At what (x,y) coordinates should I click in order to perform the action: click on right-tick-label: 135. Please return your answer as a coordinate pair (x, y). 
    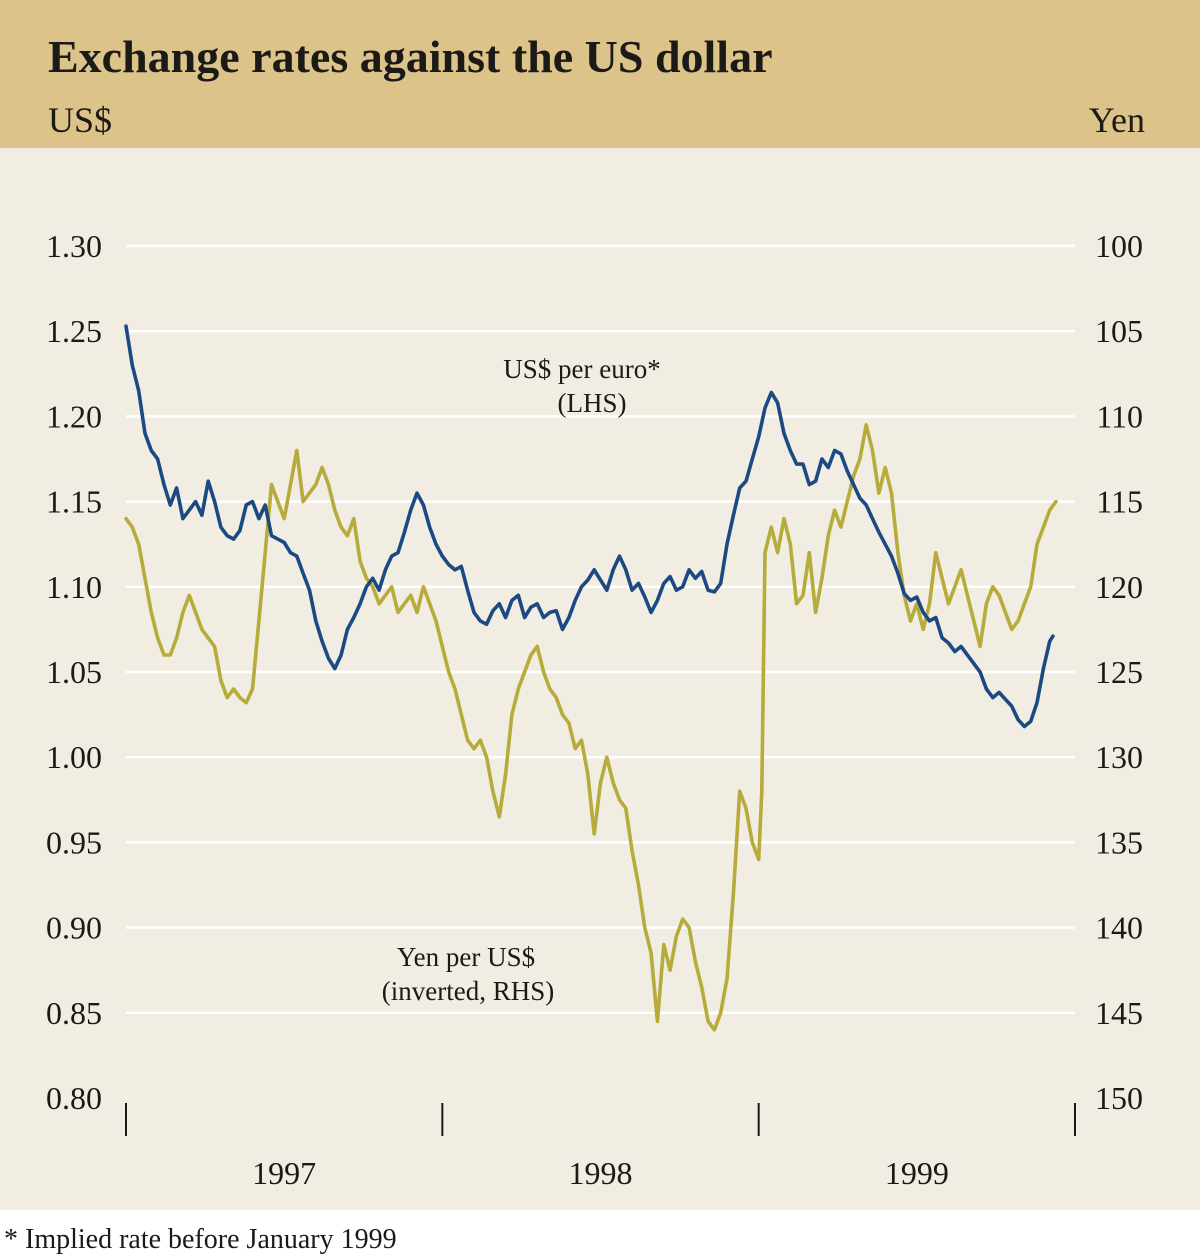
    Looking at the image, I should click on (1119, 842).